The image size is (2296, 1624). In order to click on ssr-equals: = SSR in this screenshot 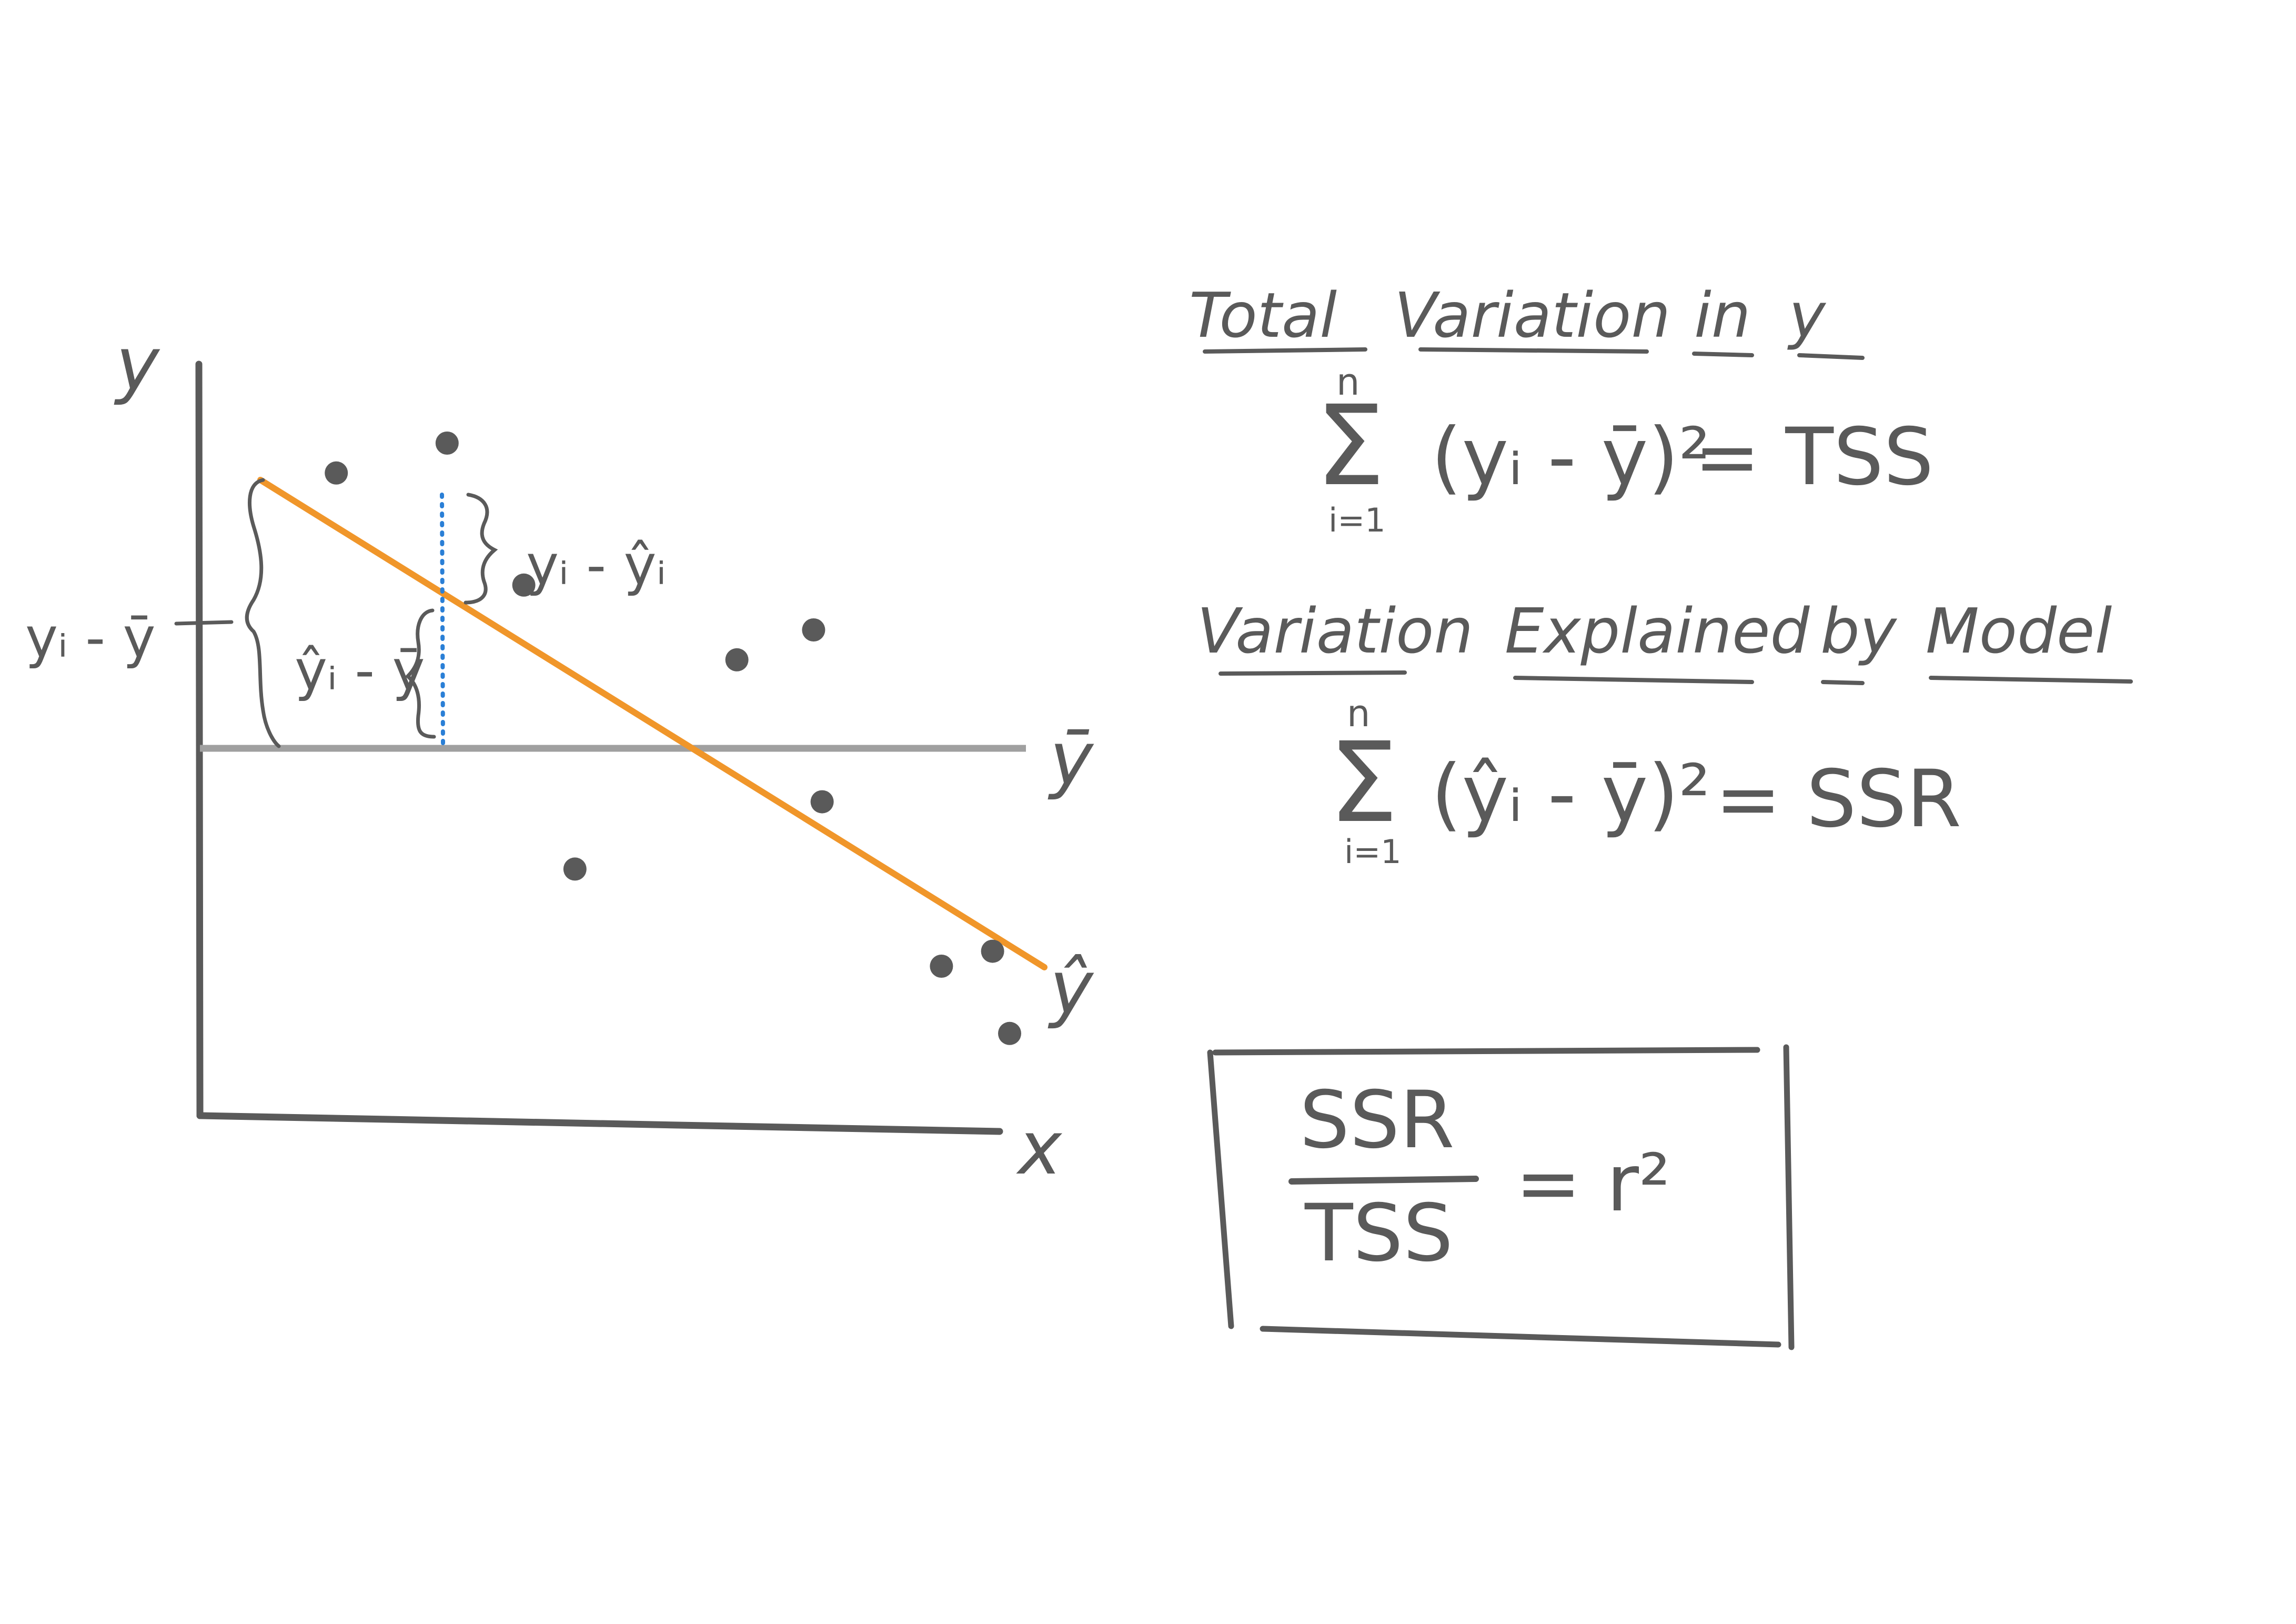, I will do `click(1838, 799)`.